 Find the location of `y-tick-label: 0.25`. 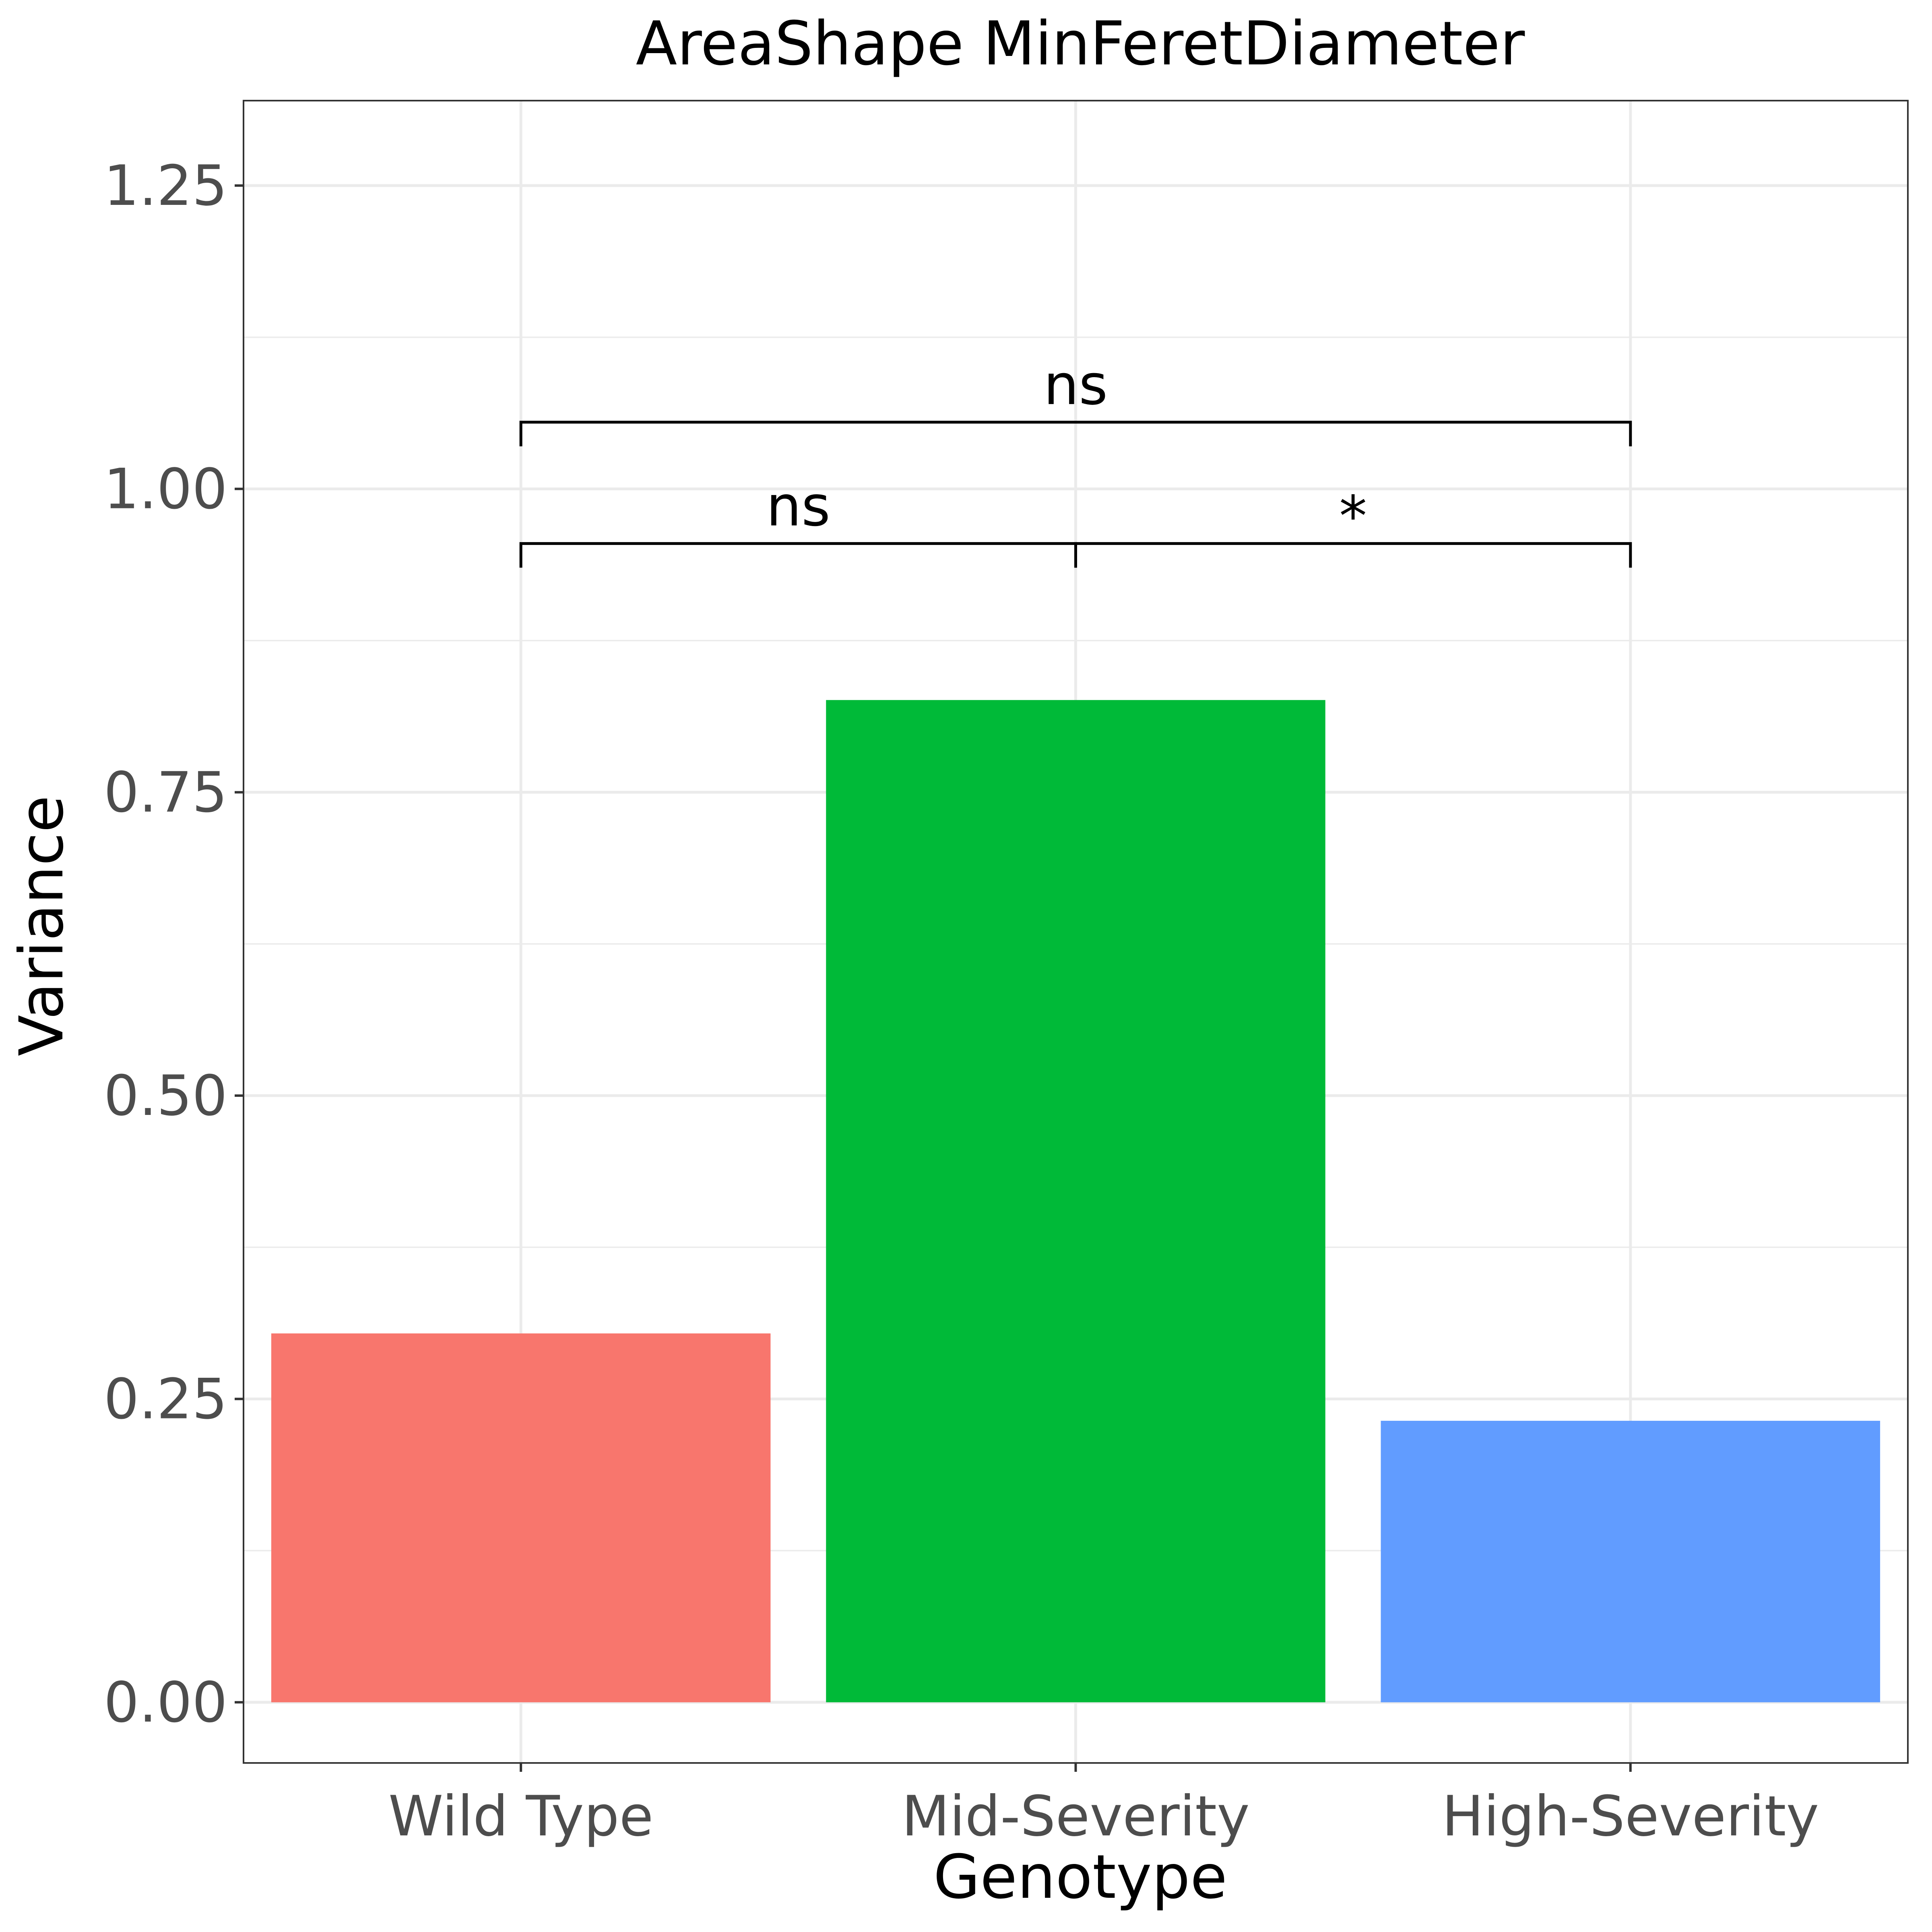

y-tick-label: 0.25 is located at coordinates (165, 1399).